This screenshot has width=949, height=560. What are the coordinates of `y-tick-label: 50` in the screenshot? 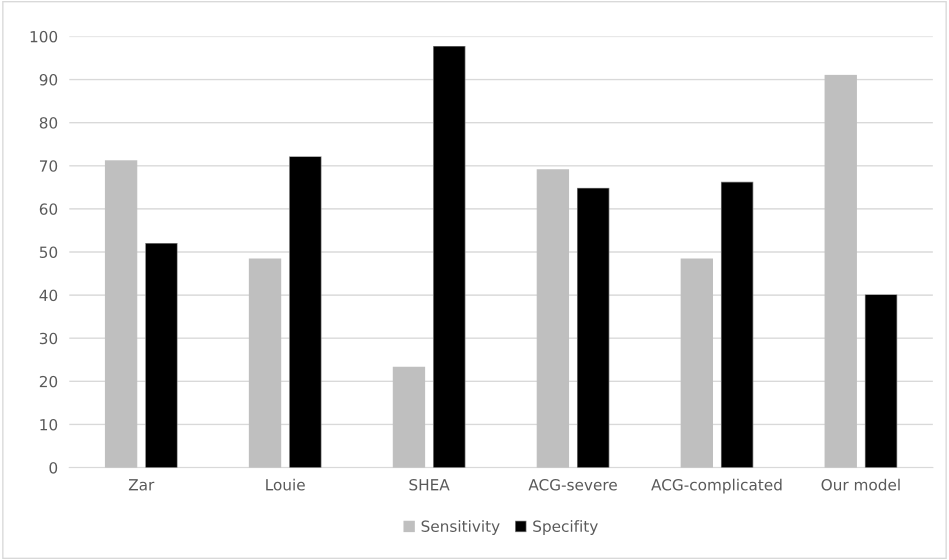 It's located at (49, 252).